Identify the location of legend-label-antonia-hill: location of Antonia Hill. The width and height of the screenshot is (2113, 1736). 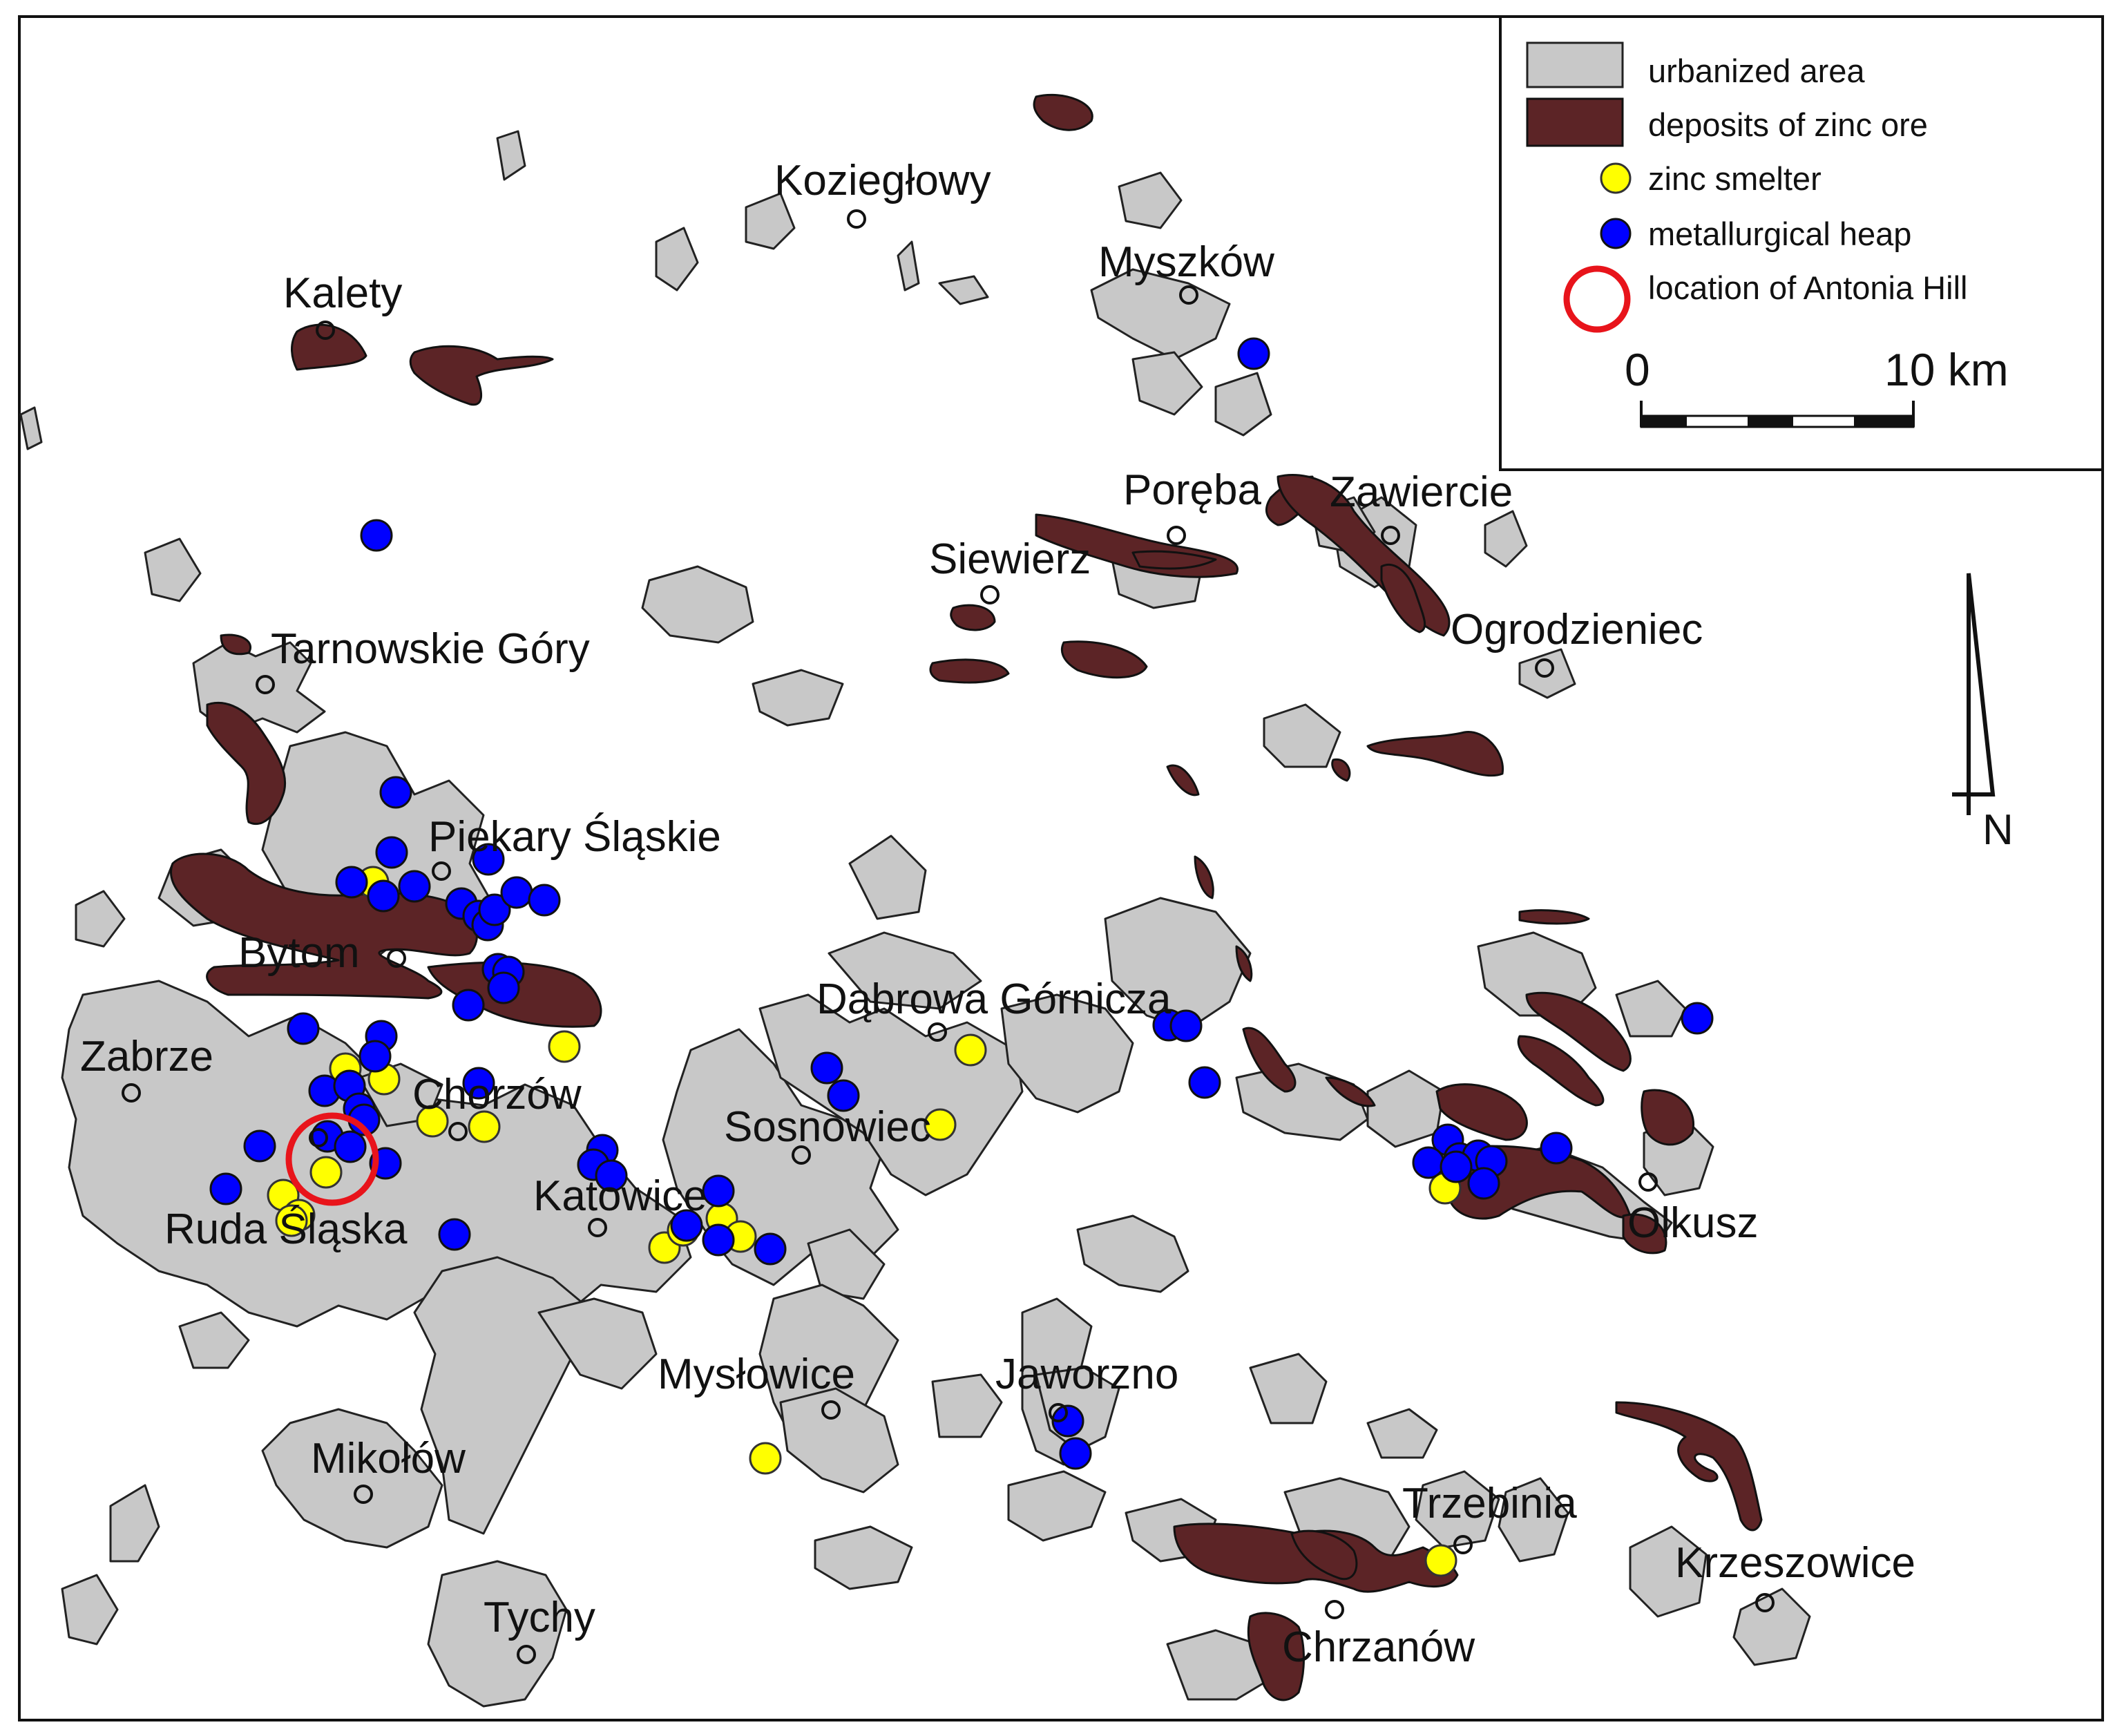
(1808, 287).